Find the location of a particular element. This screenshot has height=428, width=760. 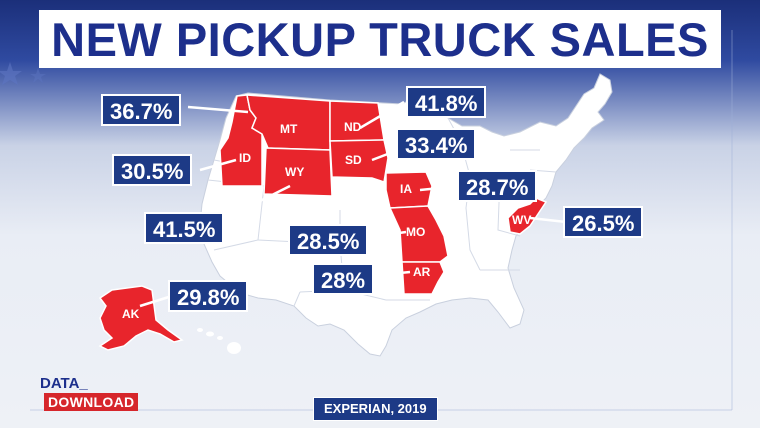

value-label-wv: 26.5% is located at coordinates (603, 222).